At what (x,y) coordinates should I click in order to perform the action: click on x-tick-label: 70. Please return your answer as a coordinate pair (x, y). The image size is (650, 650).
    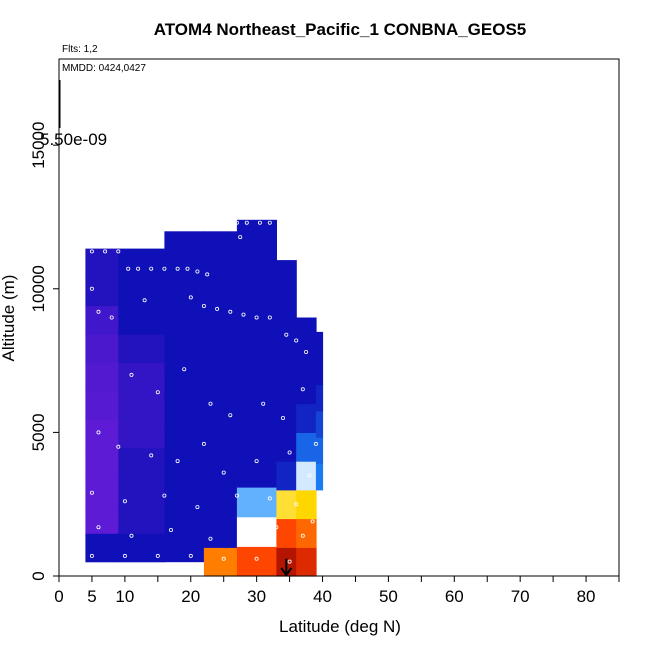
    Looking at the image, I should click on (520, 596).